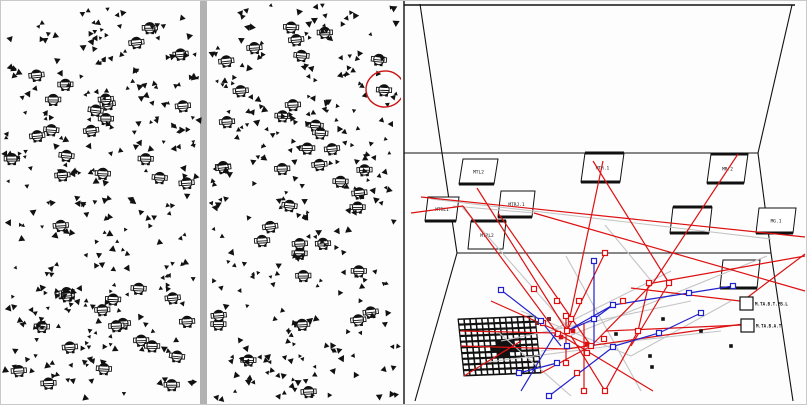 Image resolution: width=807 pixels, height=405 pixels. What do you see at coordinates (673, 343) in the screenshot?
I see `black-filled-markers` at bounding box center [673, 343].